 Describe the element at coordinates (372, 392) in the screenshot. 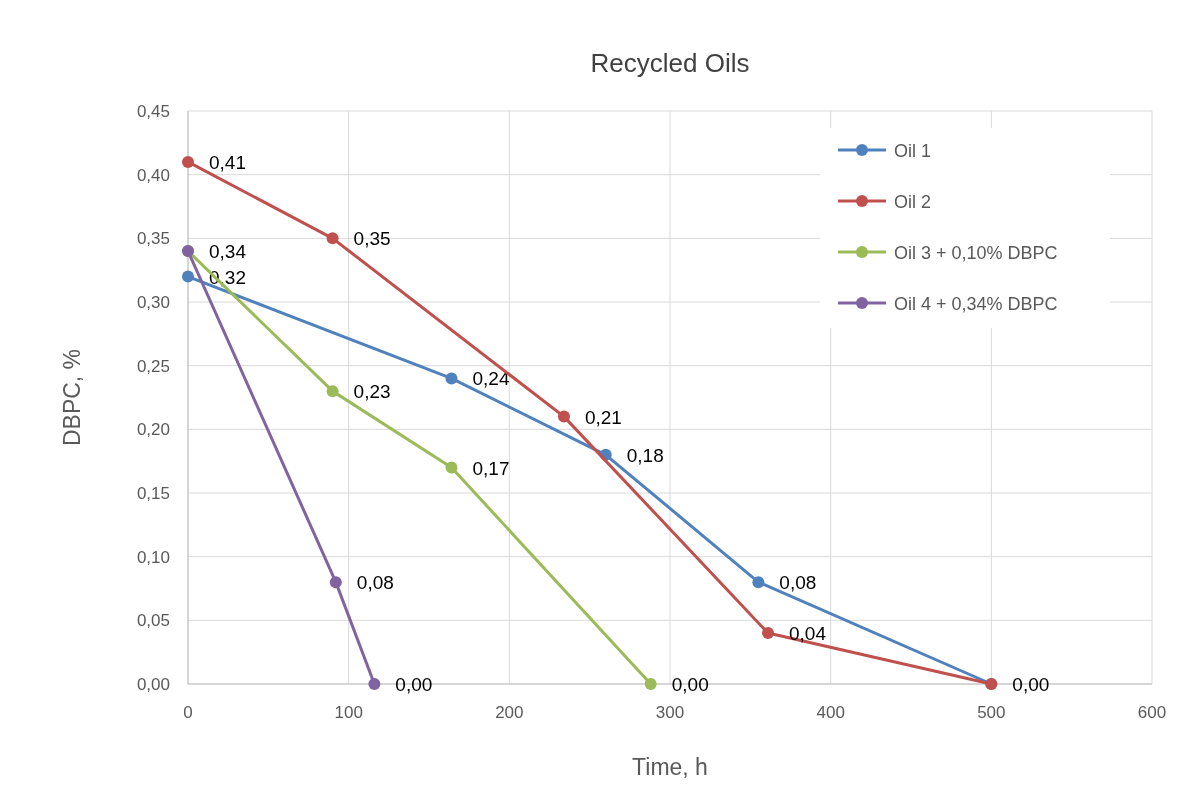

I see `data-label: 0,23` at that location.